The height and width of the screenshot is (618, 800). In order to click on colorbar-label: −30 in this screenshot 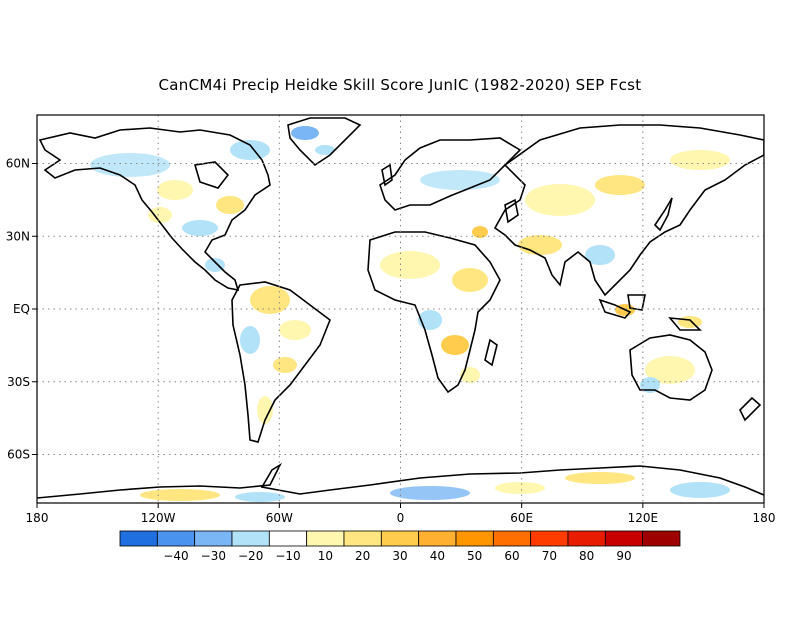, I will do `click(213, 556)`.